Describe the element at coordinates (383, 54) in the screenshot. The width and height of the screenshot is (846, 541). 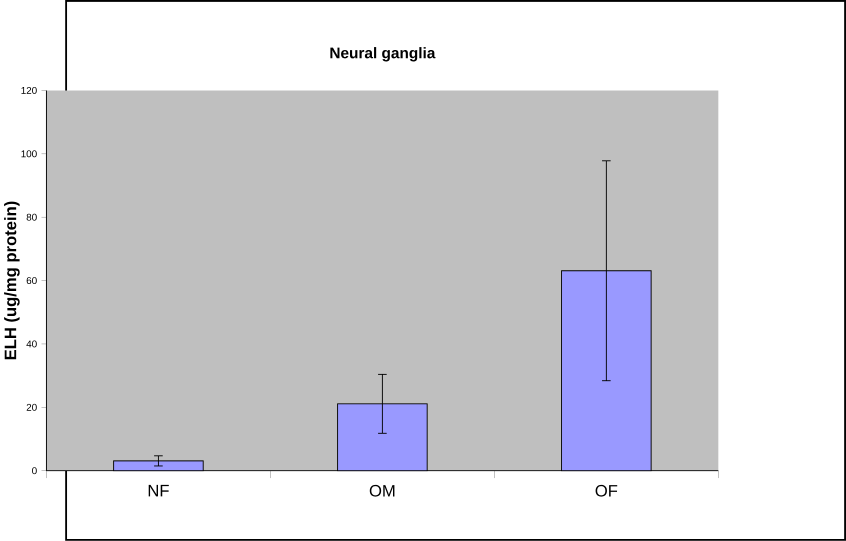
I see `chart-title: Neural ganglia` at that location.